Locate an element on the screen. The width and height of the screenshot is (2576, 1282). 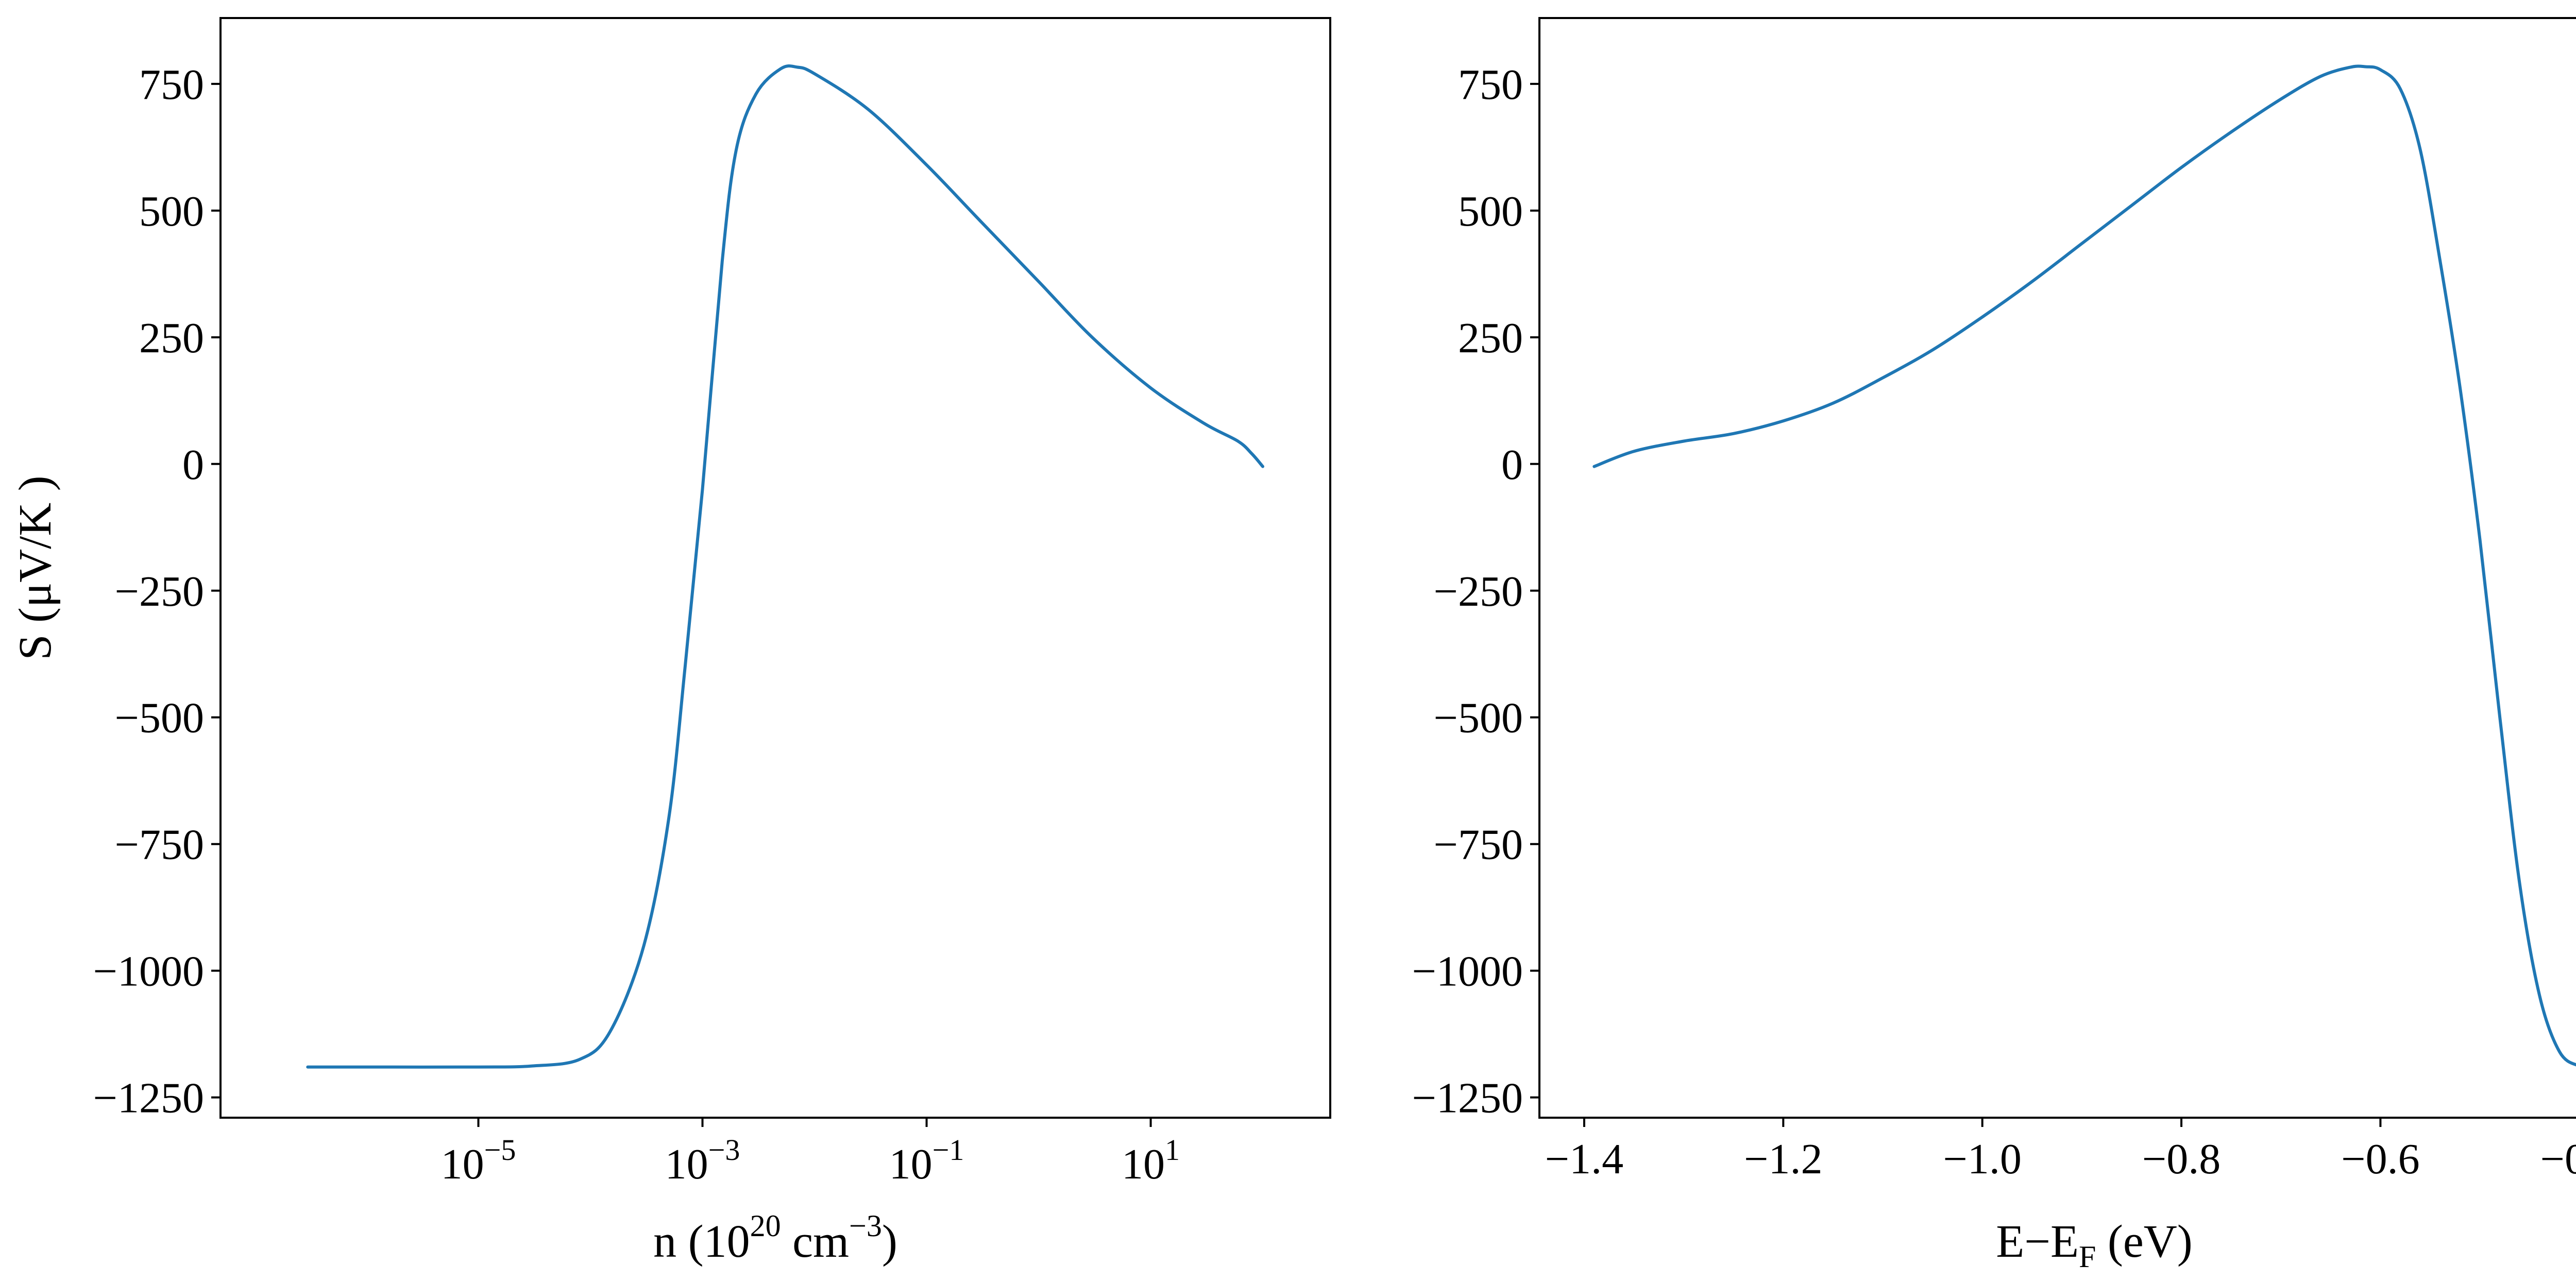
x-axis-label: n (1020 cm−3) is located at coordinates (775, 1238).